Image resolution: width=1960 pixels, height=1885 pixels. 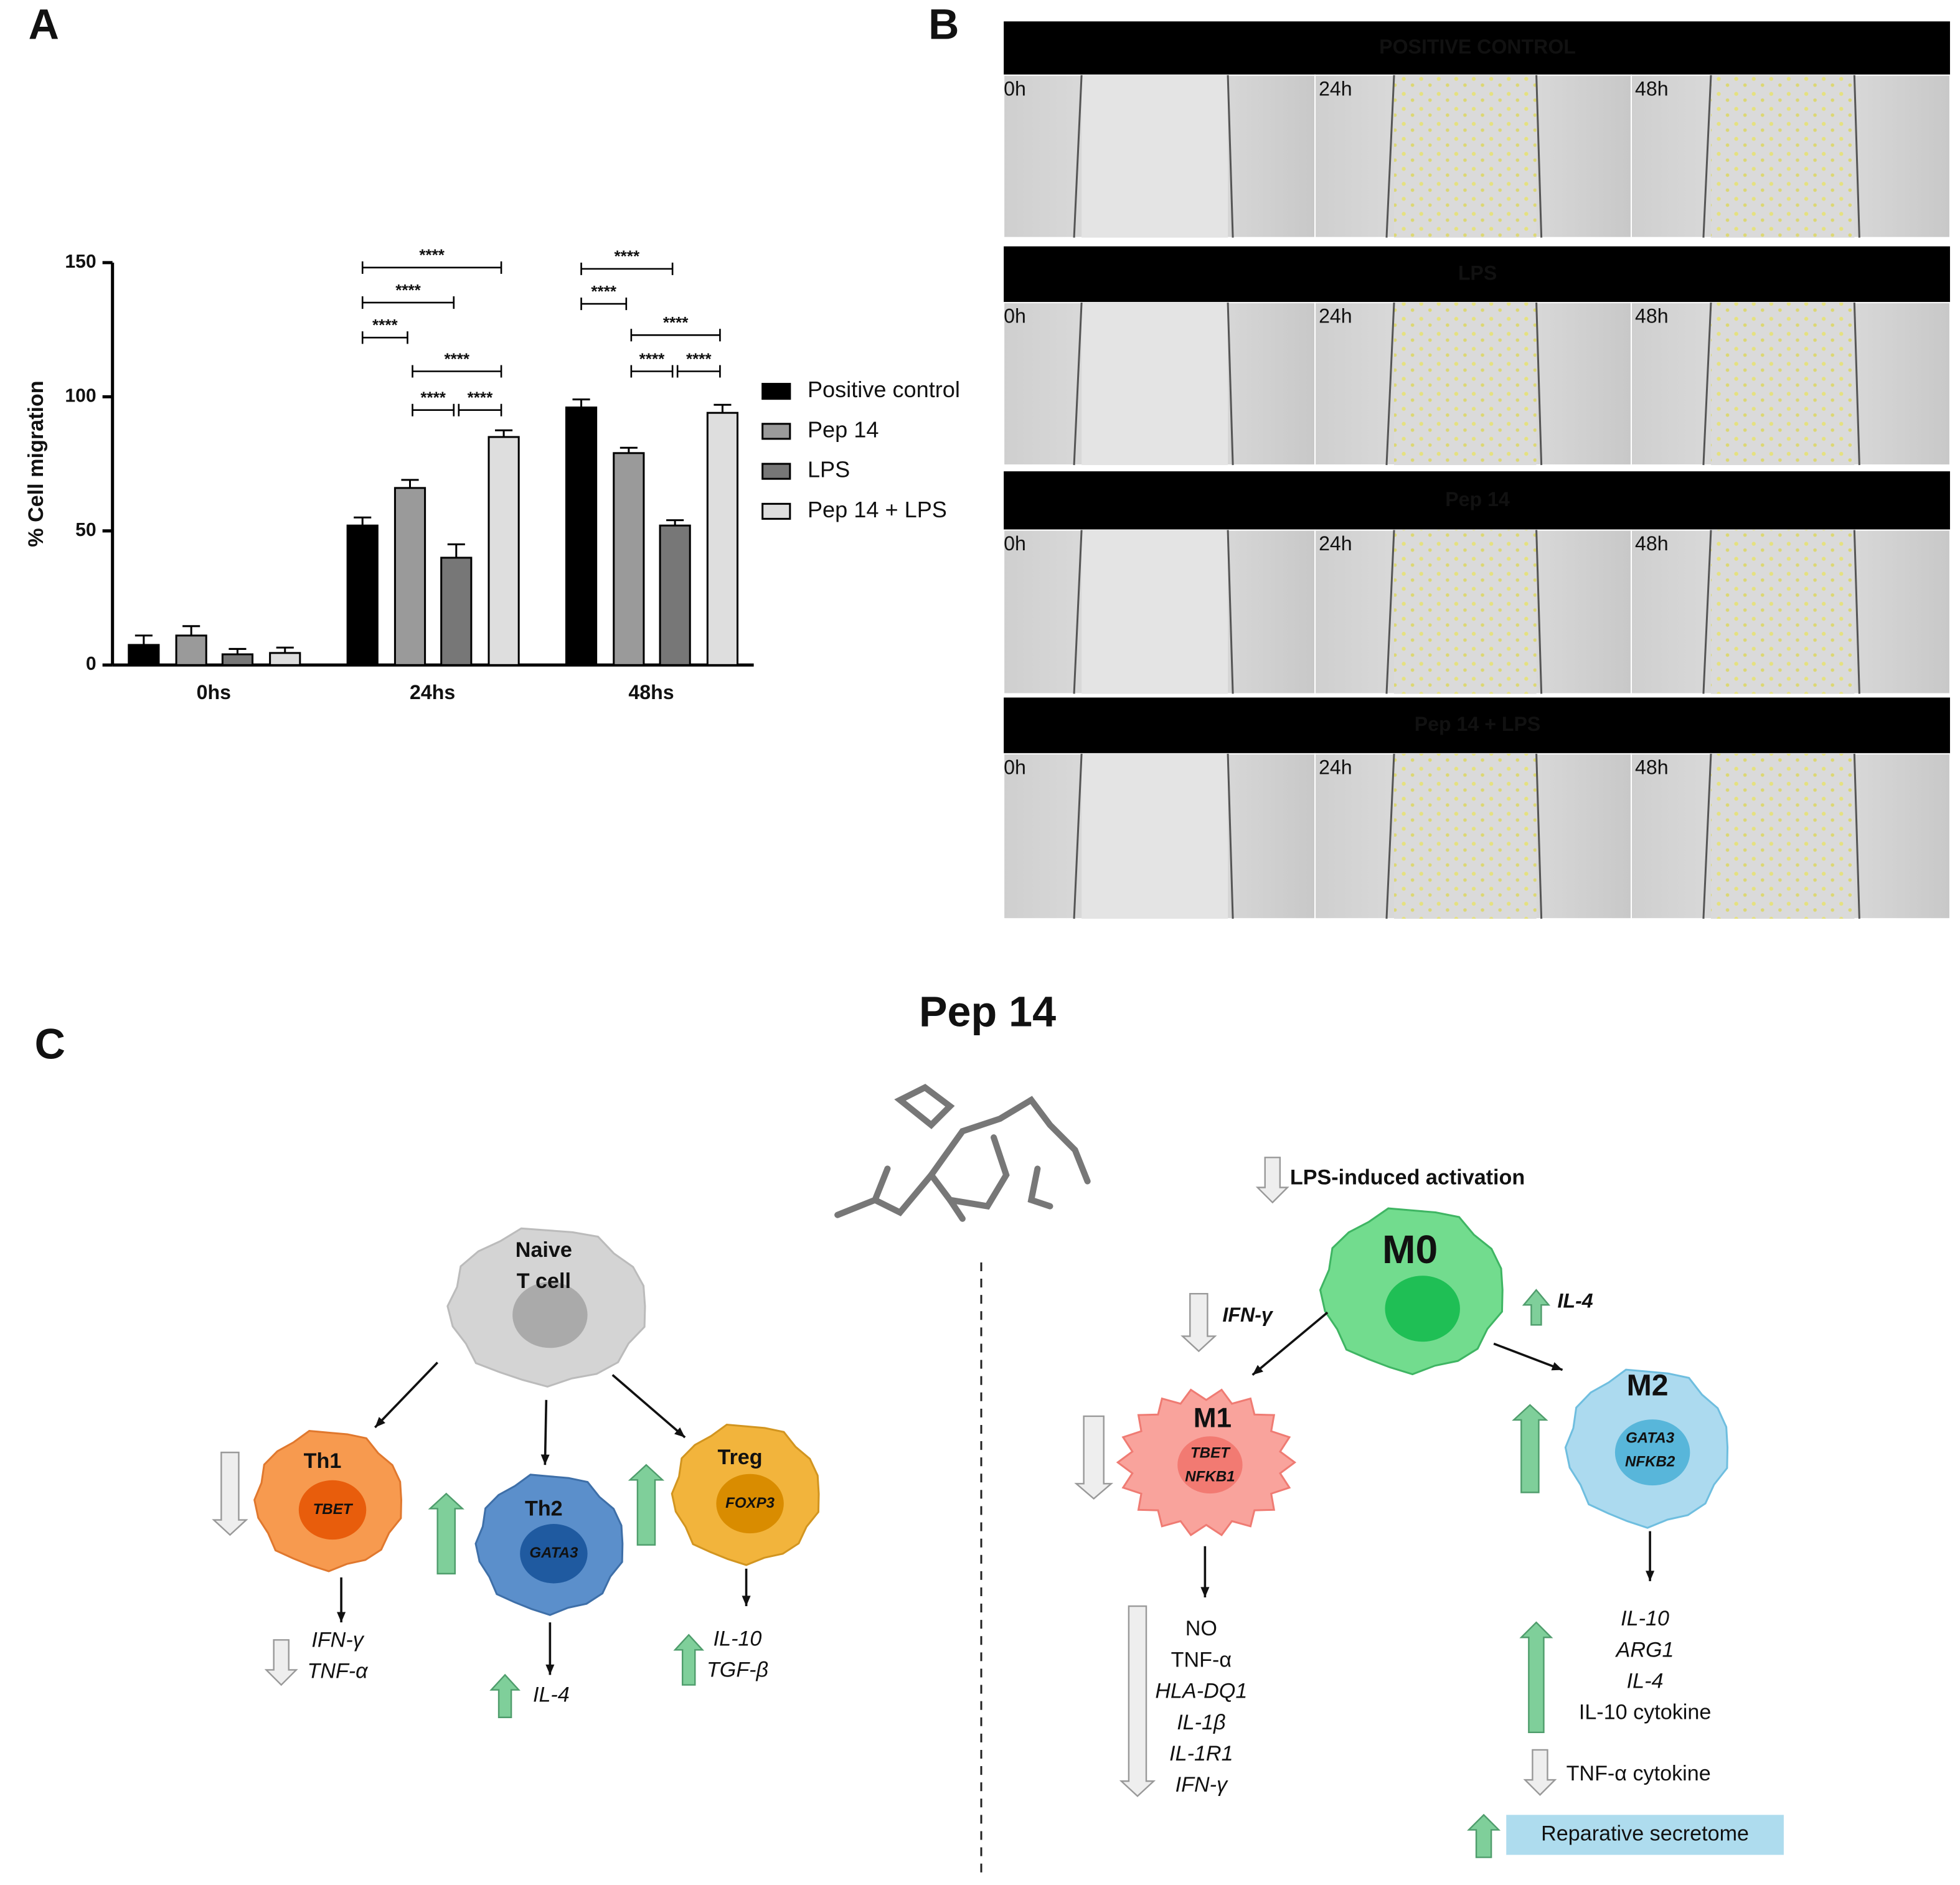 I want to click on legend-label: Pep 14 + LPS, so click(x=877, y=509).